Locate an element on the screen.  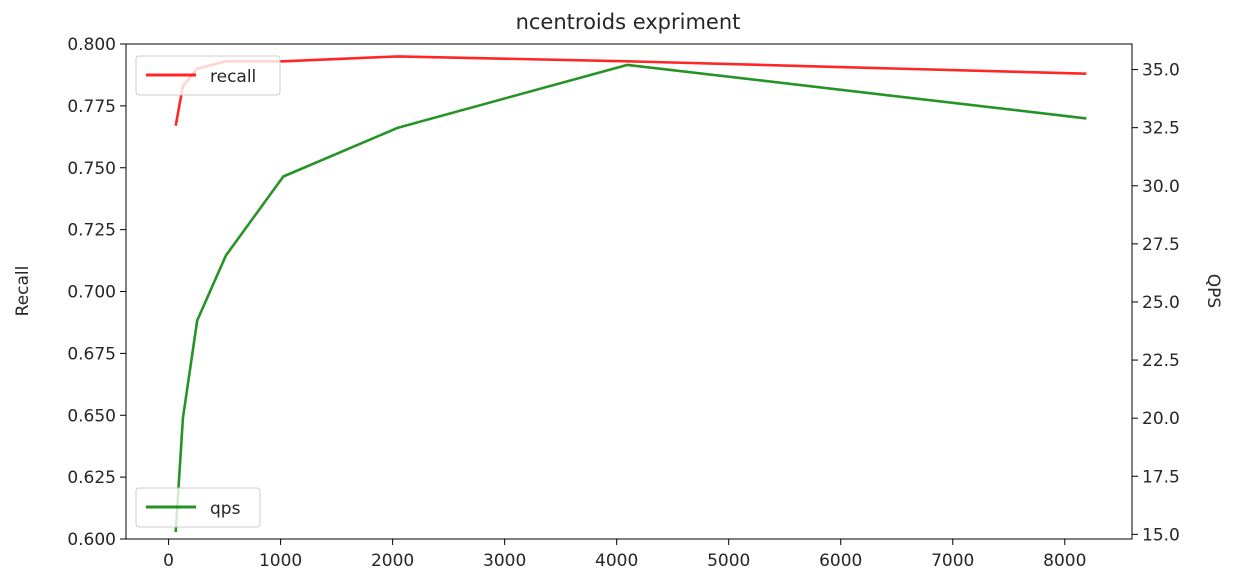
x-tick-label: 3000 is located at coordinates (504, 561).